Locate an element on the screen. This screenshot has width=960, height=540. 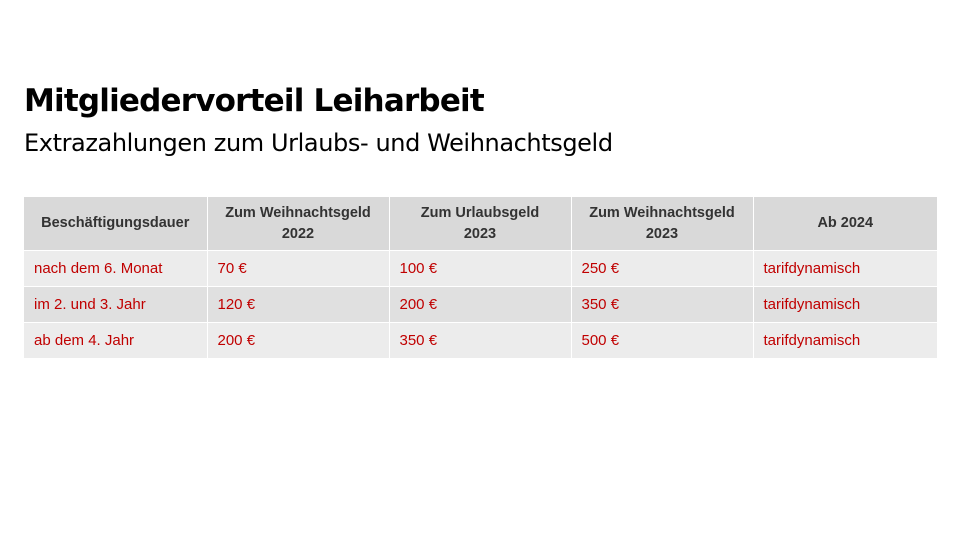
header-label: Ab 2024 is located at coordinates (845, 223).